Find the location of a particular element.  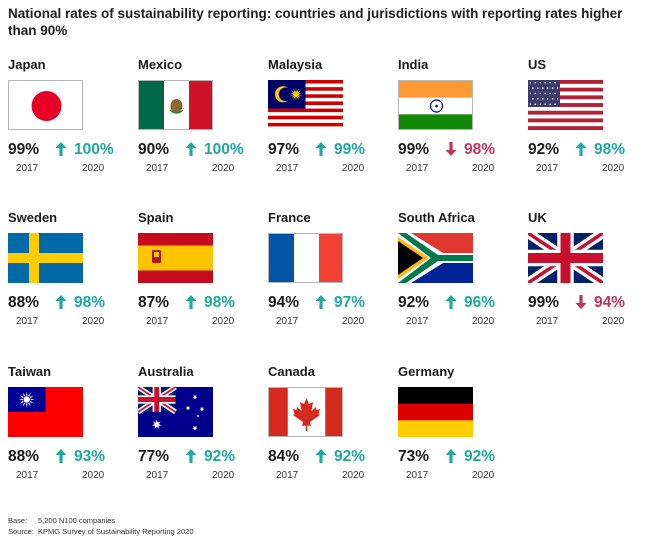

value-2017: 97% is located at coordinates (284, 149).